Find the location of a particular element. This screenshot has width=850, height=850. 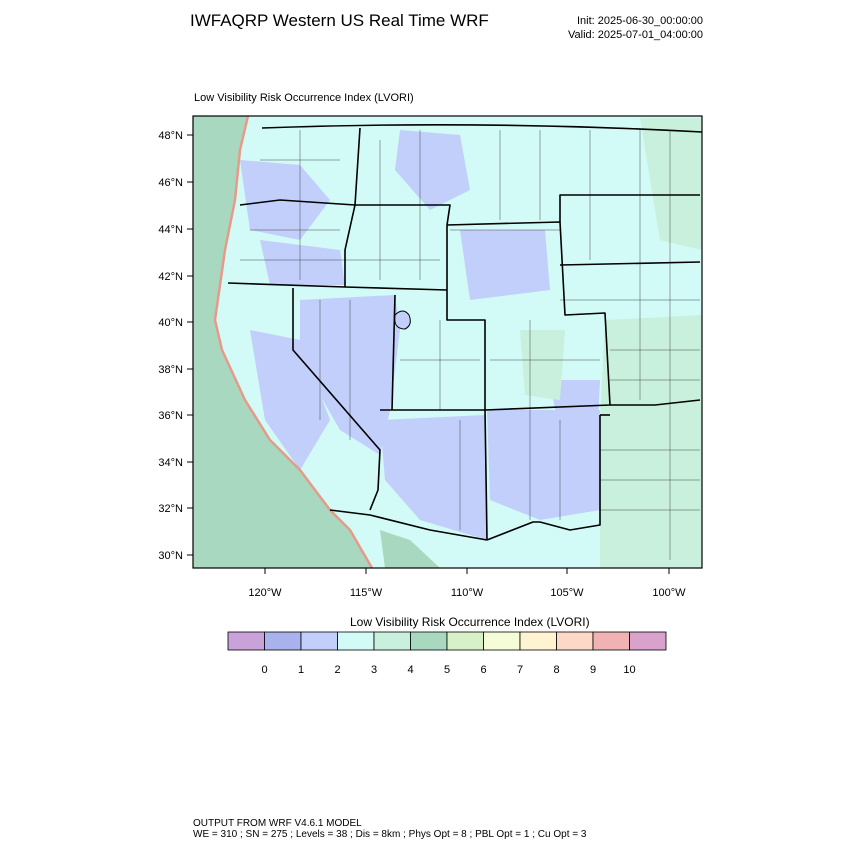

moderate-areas is located at coordinates (611, 343).